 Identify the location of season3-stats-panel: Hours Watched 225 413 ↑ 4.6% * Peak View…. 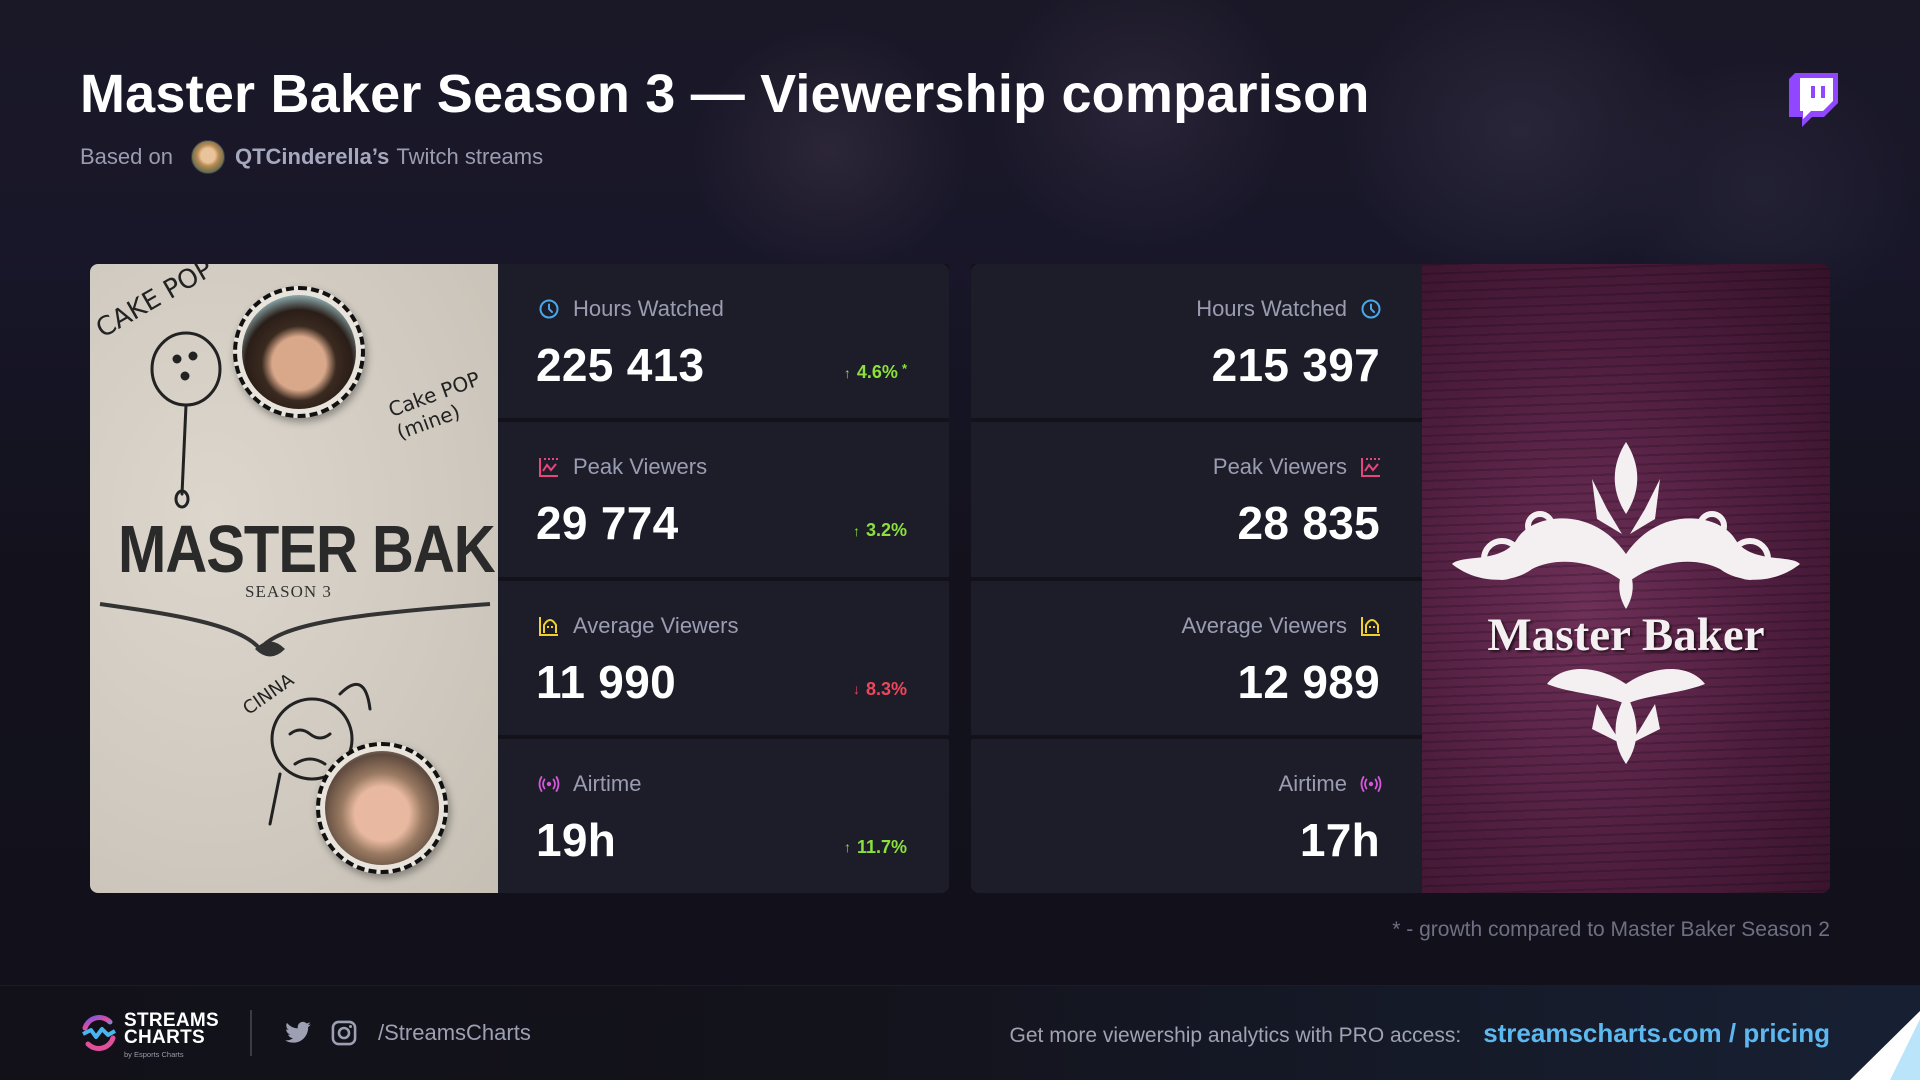
(723, 578).